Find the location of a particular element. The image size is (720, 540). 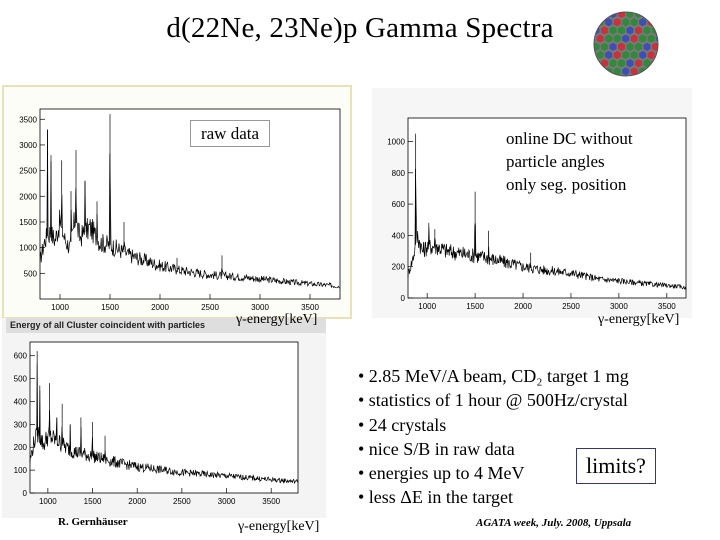

x-axis-label-coincidence: γ-energy[keV] is located at coordinates (279, 526).